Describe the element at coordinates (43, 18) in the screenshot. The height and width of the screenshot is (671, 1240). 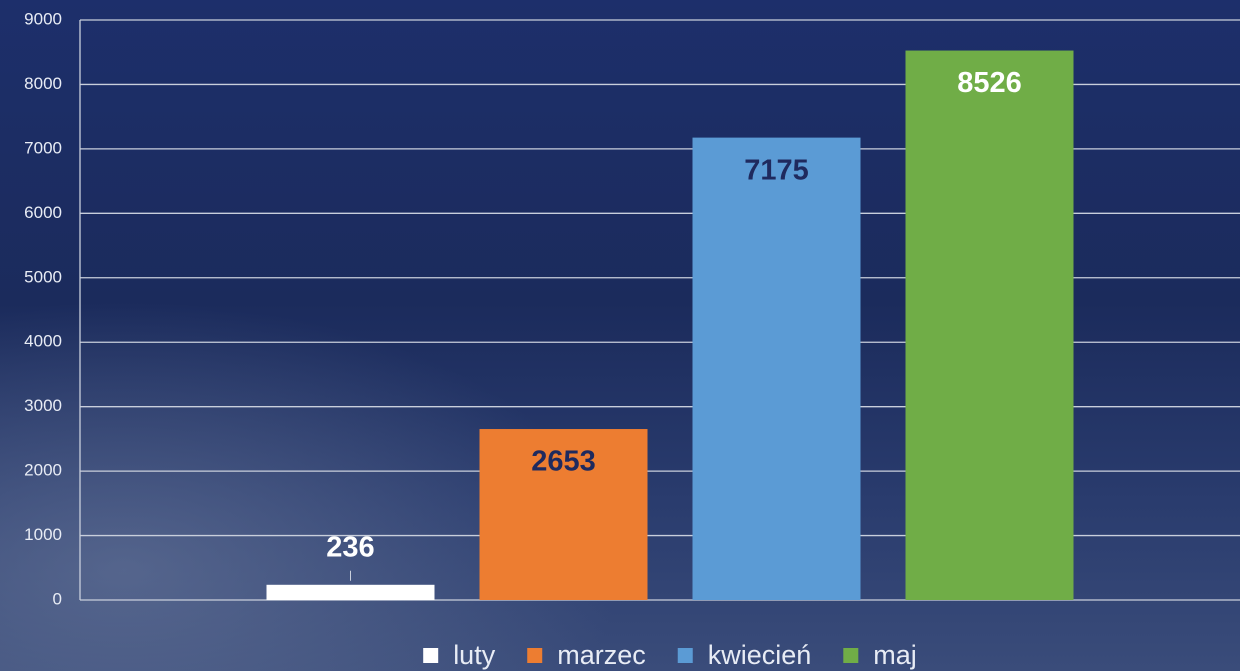
I see `y-tick-label: 9000` at that location.